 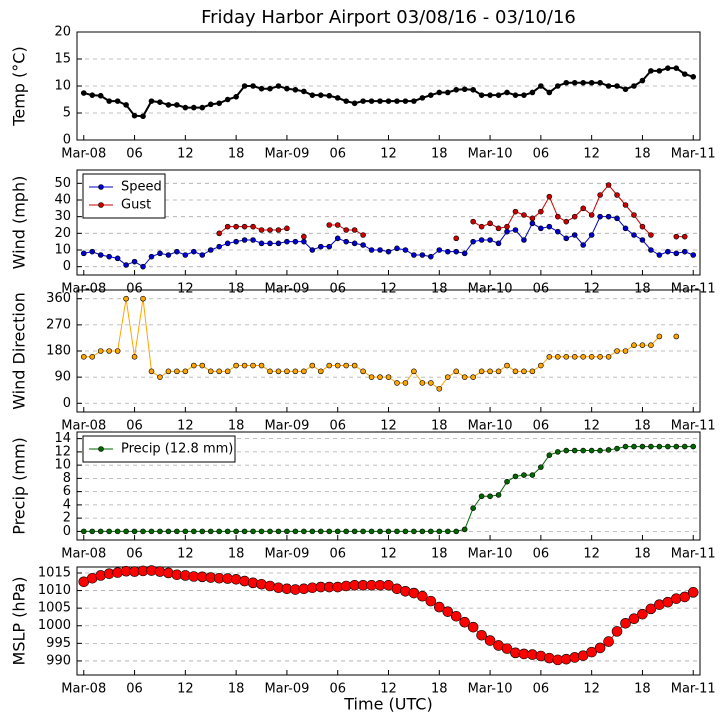 I want to click on plot-frame, so click(x=388, y=222).